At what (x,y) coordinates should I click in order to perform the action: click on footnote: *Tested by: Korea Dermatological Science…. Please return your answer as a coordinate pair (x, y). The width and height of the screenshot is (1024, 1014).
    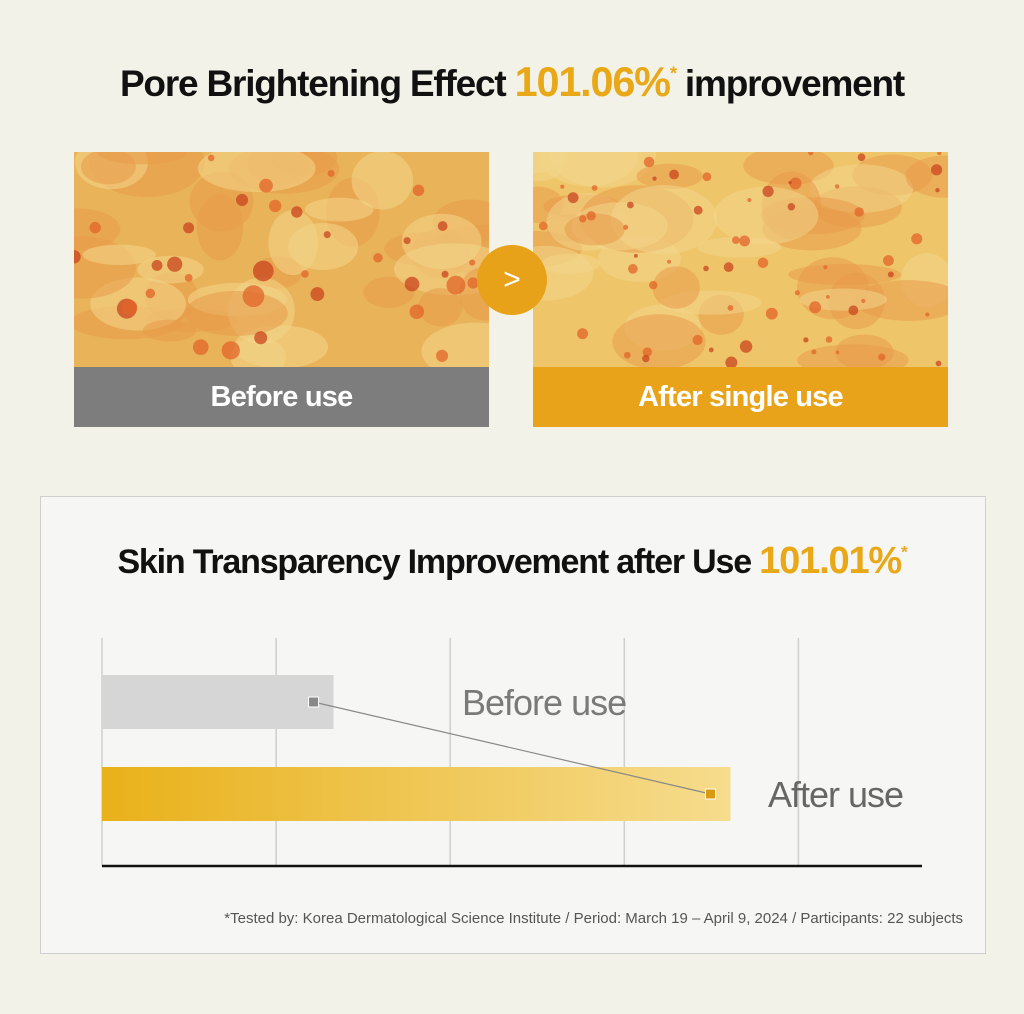
    Looking at the image, I should click on (593, 918).